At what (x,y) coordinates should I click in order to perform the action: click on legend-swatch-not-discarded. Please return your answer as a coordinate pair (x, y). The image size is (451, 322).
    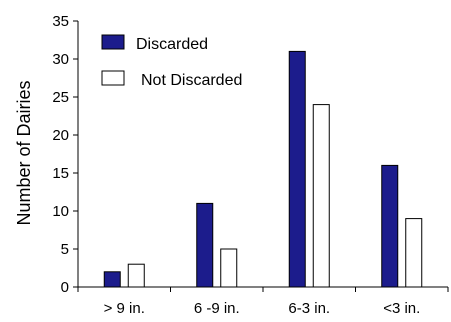
    Looking at the image, I should click on (113, 78).